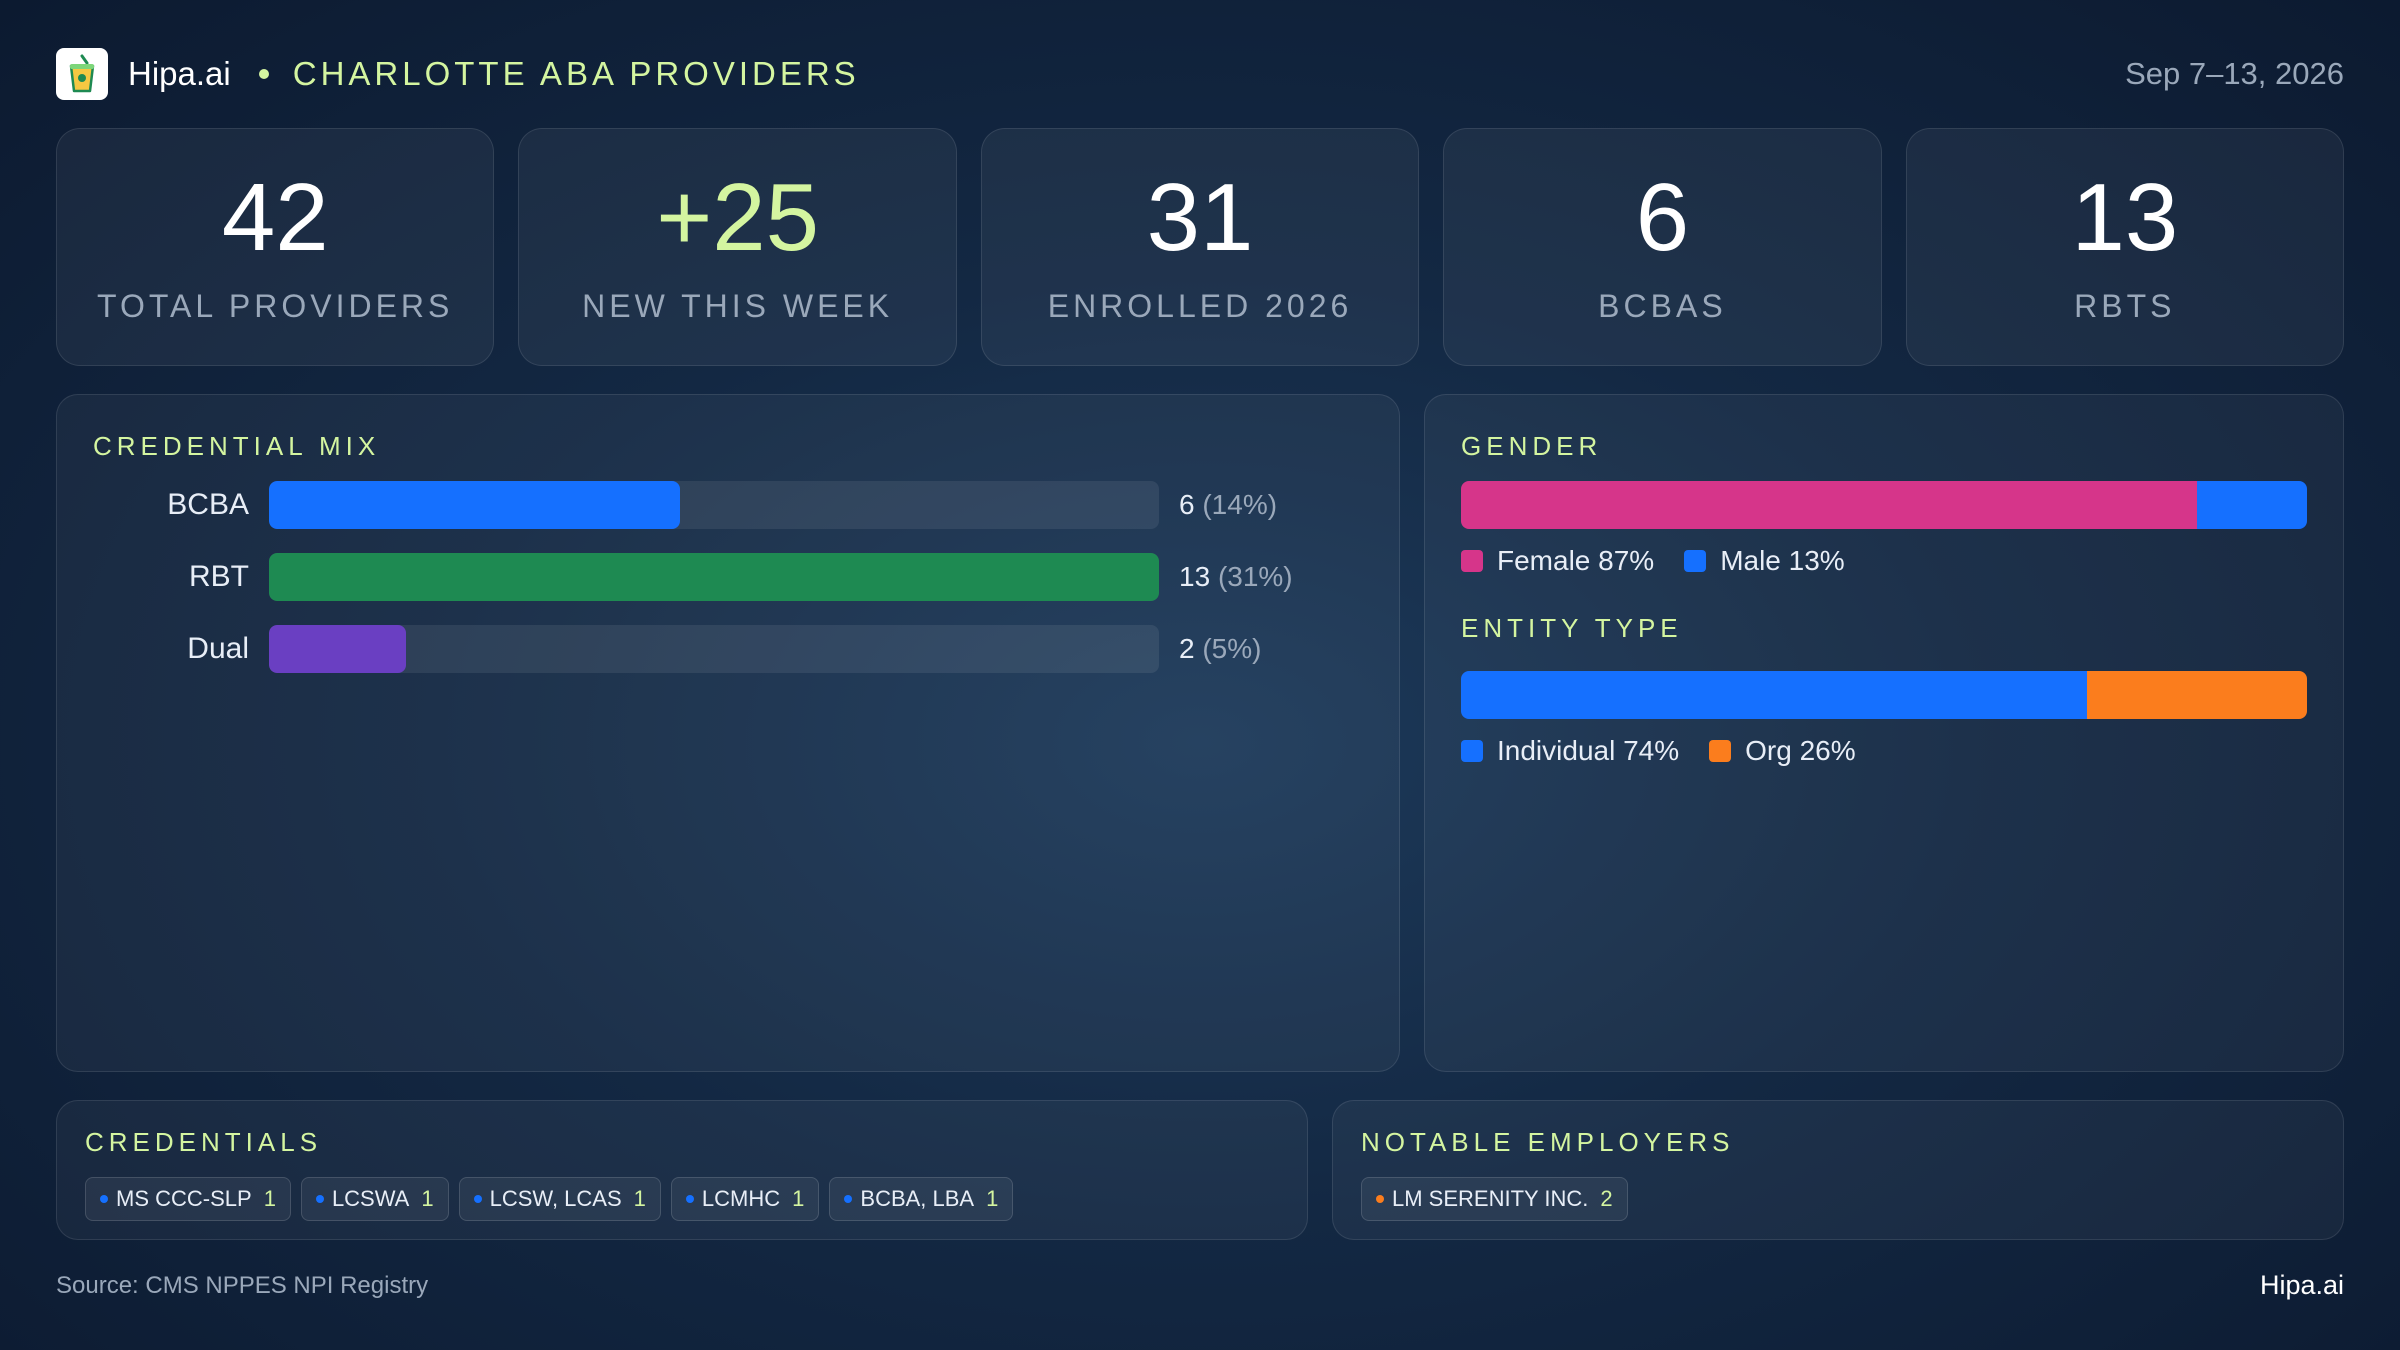 Image resolution: width=2400 pixels, height=1350 pixels. Describe the element at coordinates (204, 1142) in the screenshot. I see `panel-title: CREDENTIALS` at that location.